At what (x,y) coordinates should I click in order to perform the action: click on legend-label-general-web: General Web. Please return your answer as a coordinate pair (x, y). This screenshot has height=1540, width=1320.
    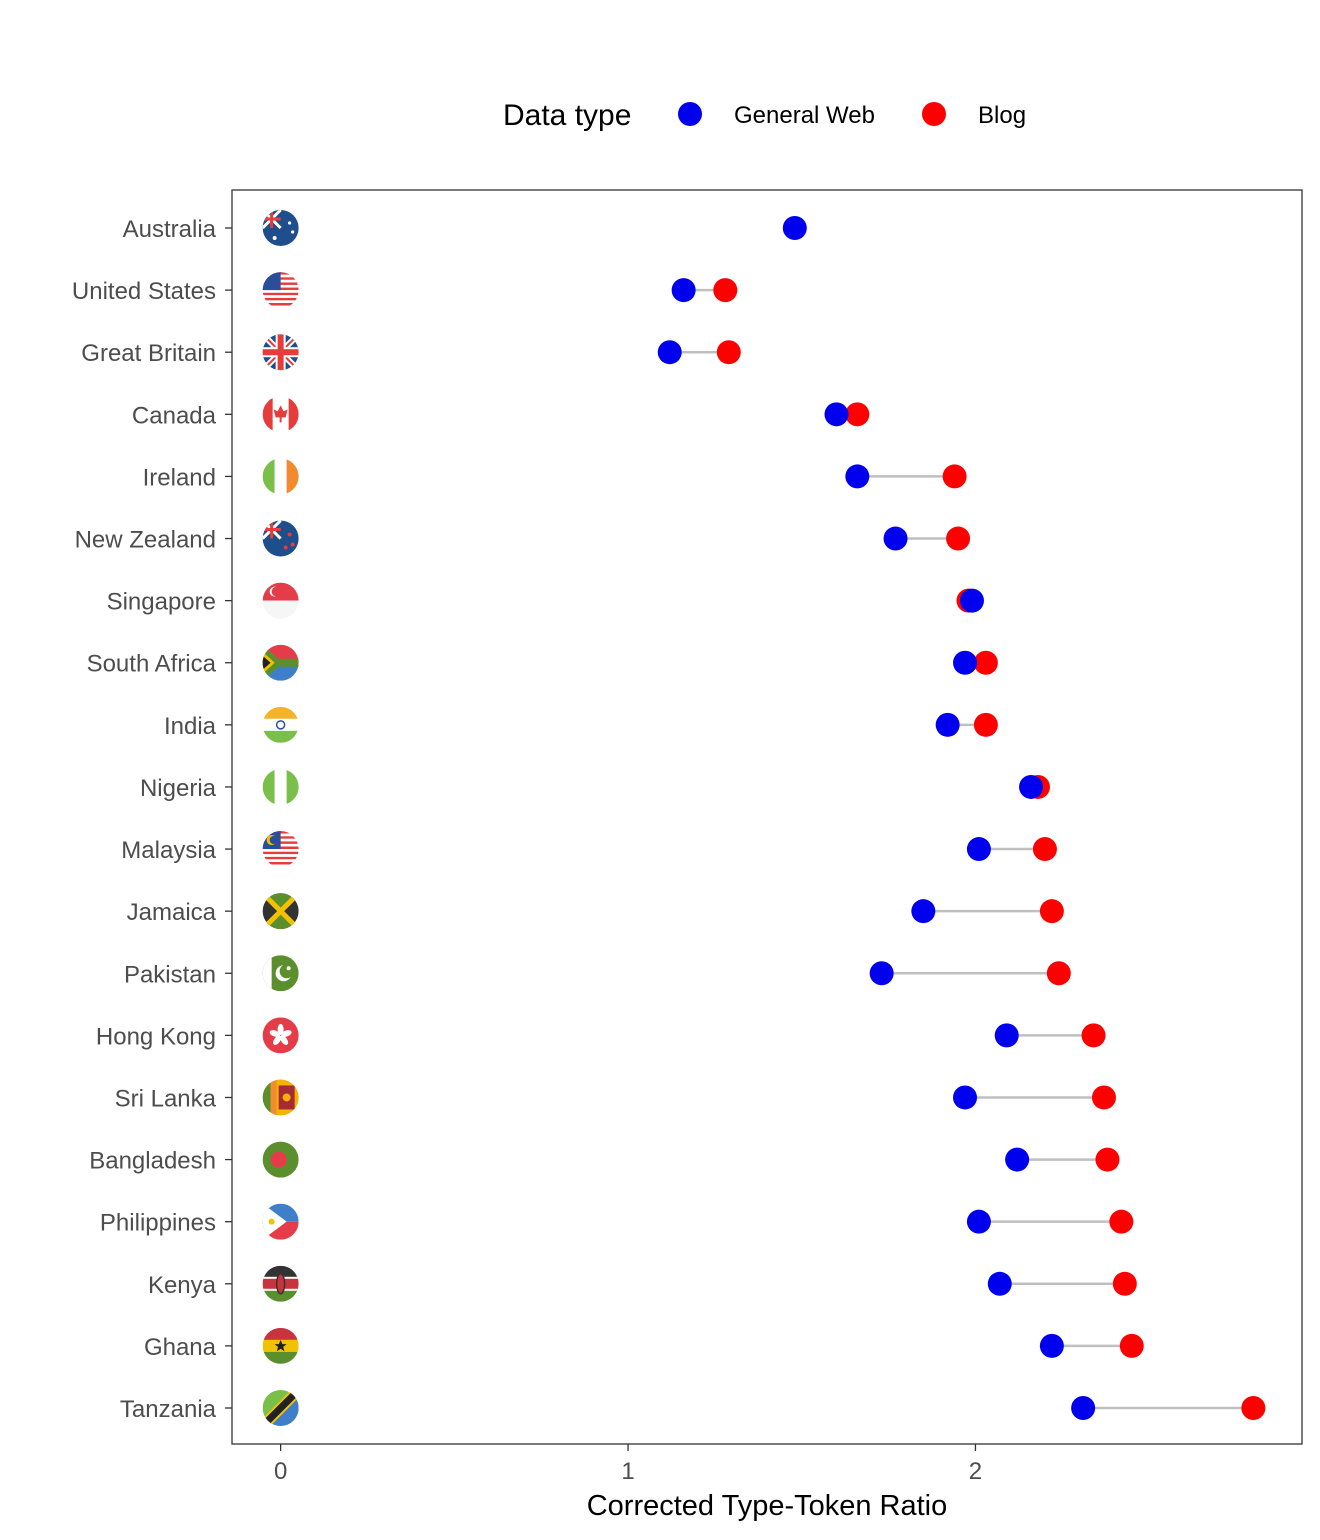
    Looking at the image, I should click on (804, 115).